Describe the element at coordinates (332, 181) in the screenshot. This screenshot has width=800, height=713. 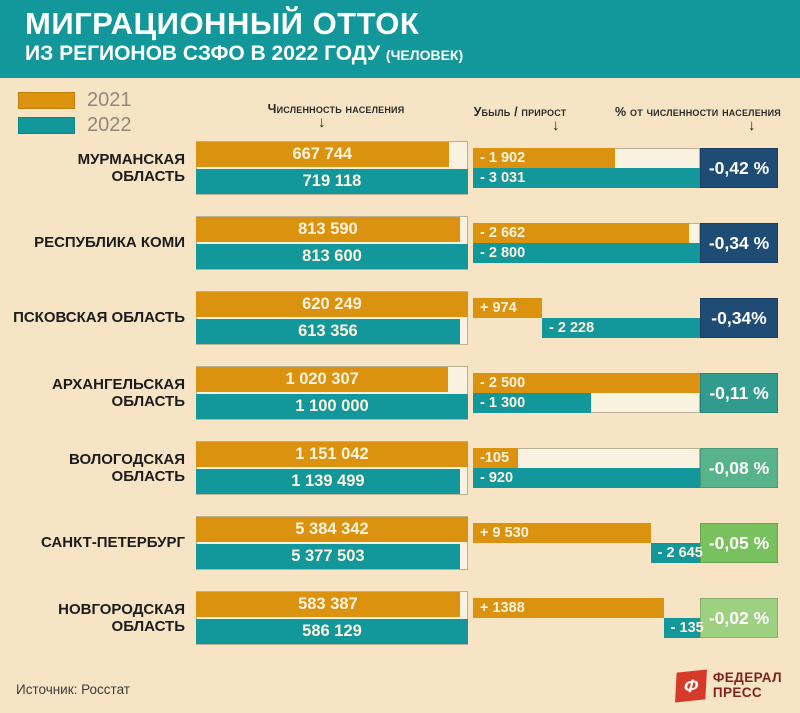
I see `population-bar-2022: 719 118` at that location.